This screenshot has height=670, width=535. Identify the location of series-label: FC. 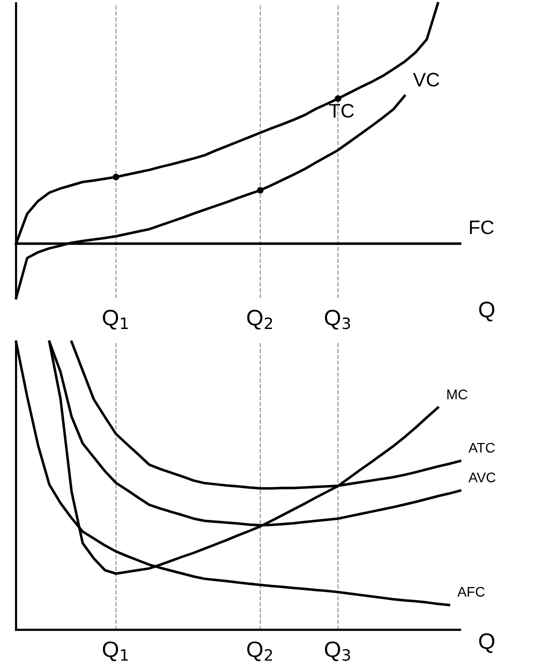
(482, 227).